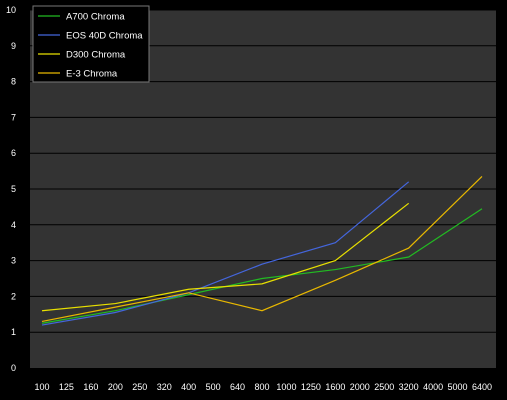 This screenshot has width=507, height=400. Describe the element at coordinates (13, 46) in the screenshot. I see `y-tick-label: 9` at that location.